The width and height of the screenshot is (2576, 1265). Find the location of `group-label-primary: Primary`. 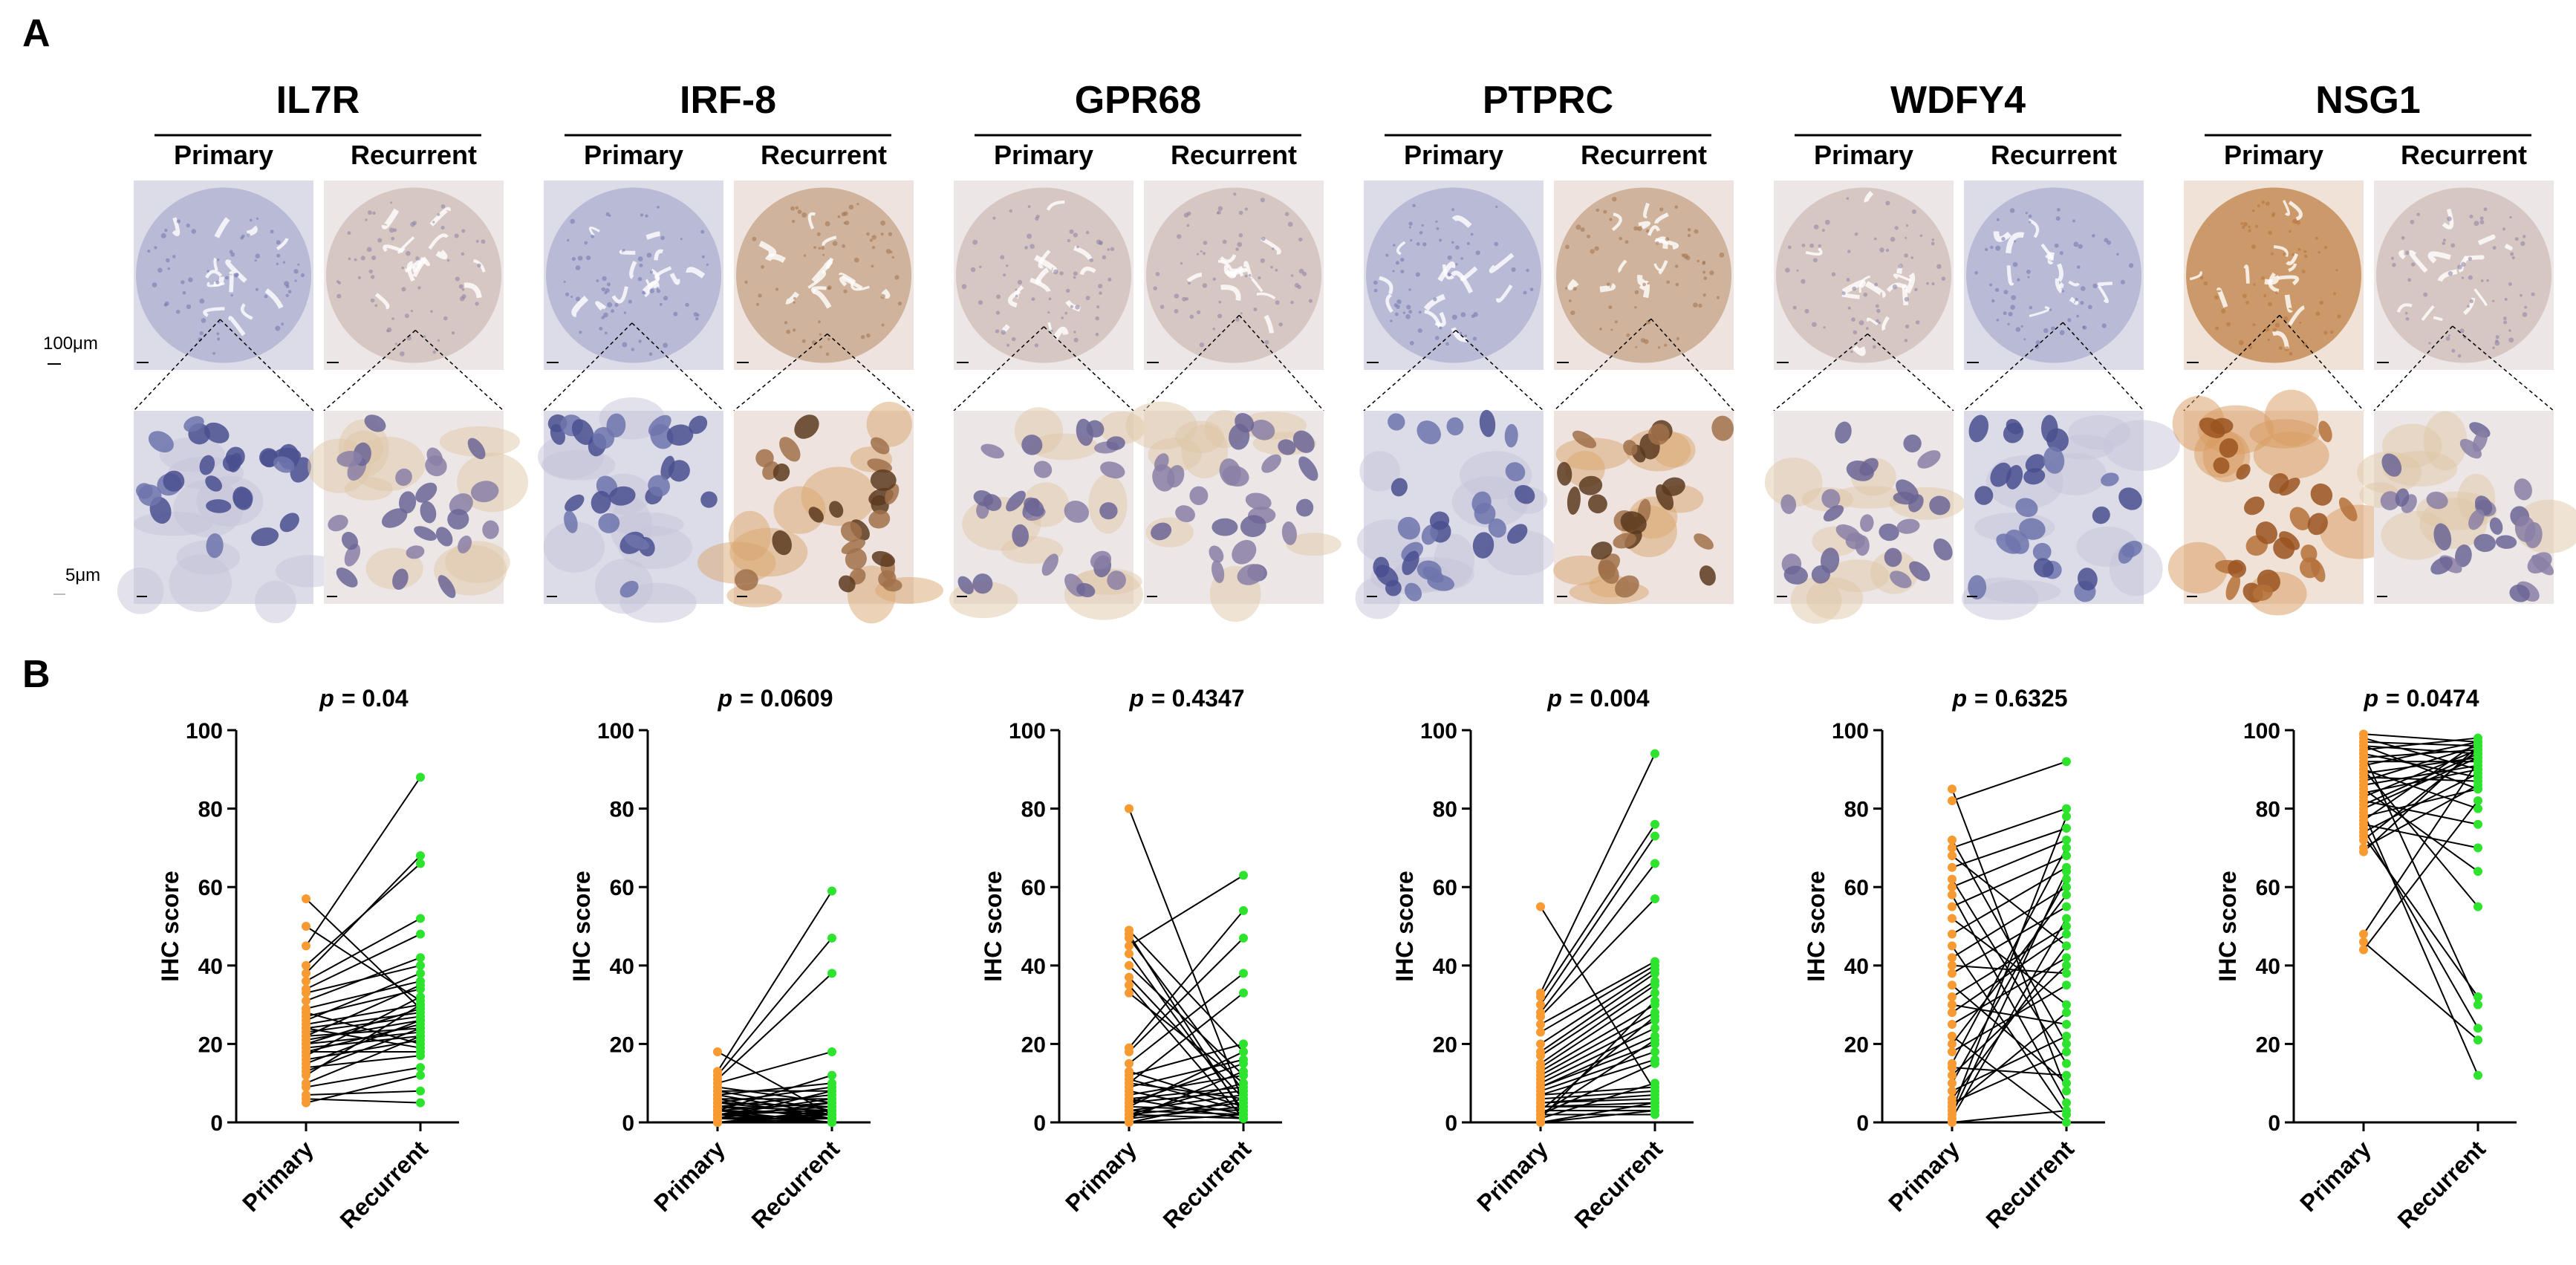

group-label-primary: Primary is located at coordinates (1453, 155).